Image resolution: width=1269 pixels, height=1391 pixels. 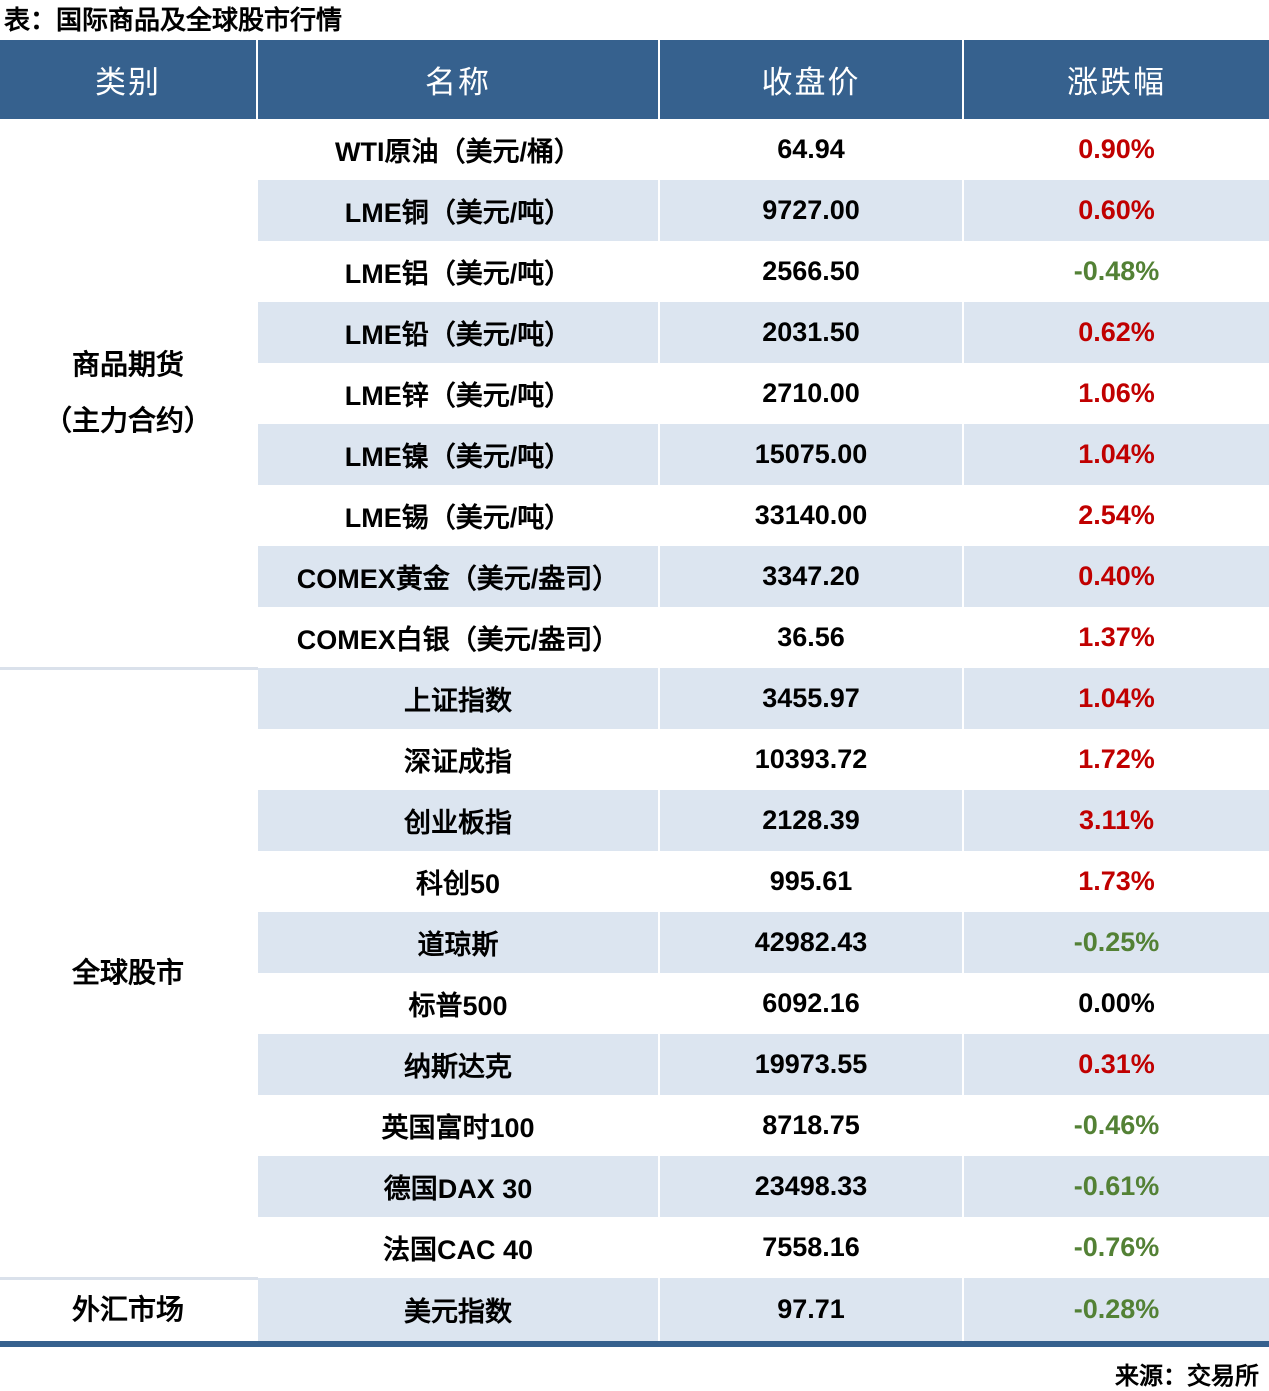 What do you see at coordinates (458, 454) in the screenshot?
I see `instrument-name-cell: LME镍（美元/吨）` at bounding box center [458, 454].